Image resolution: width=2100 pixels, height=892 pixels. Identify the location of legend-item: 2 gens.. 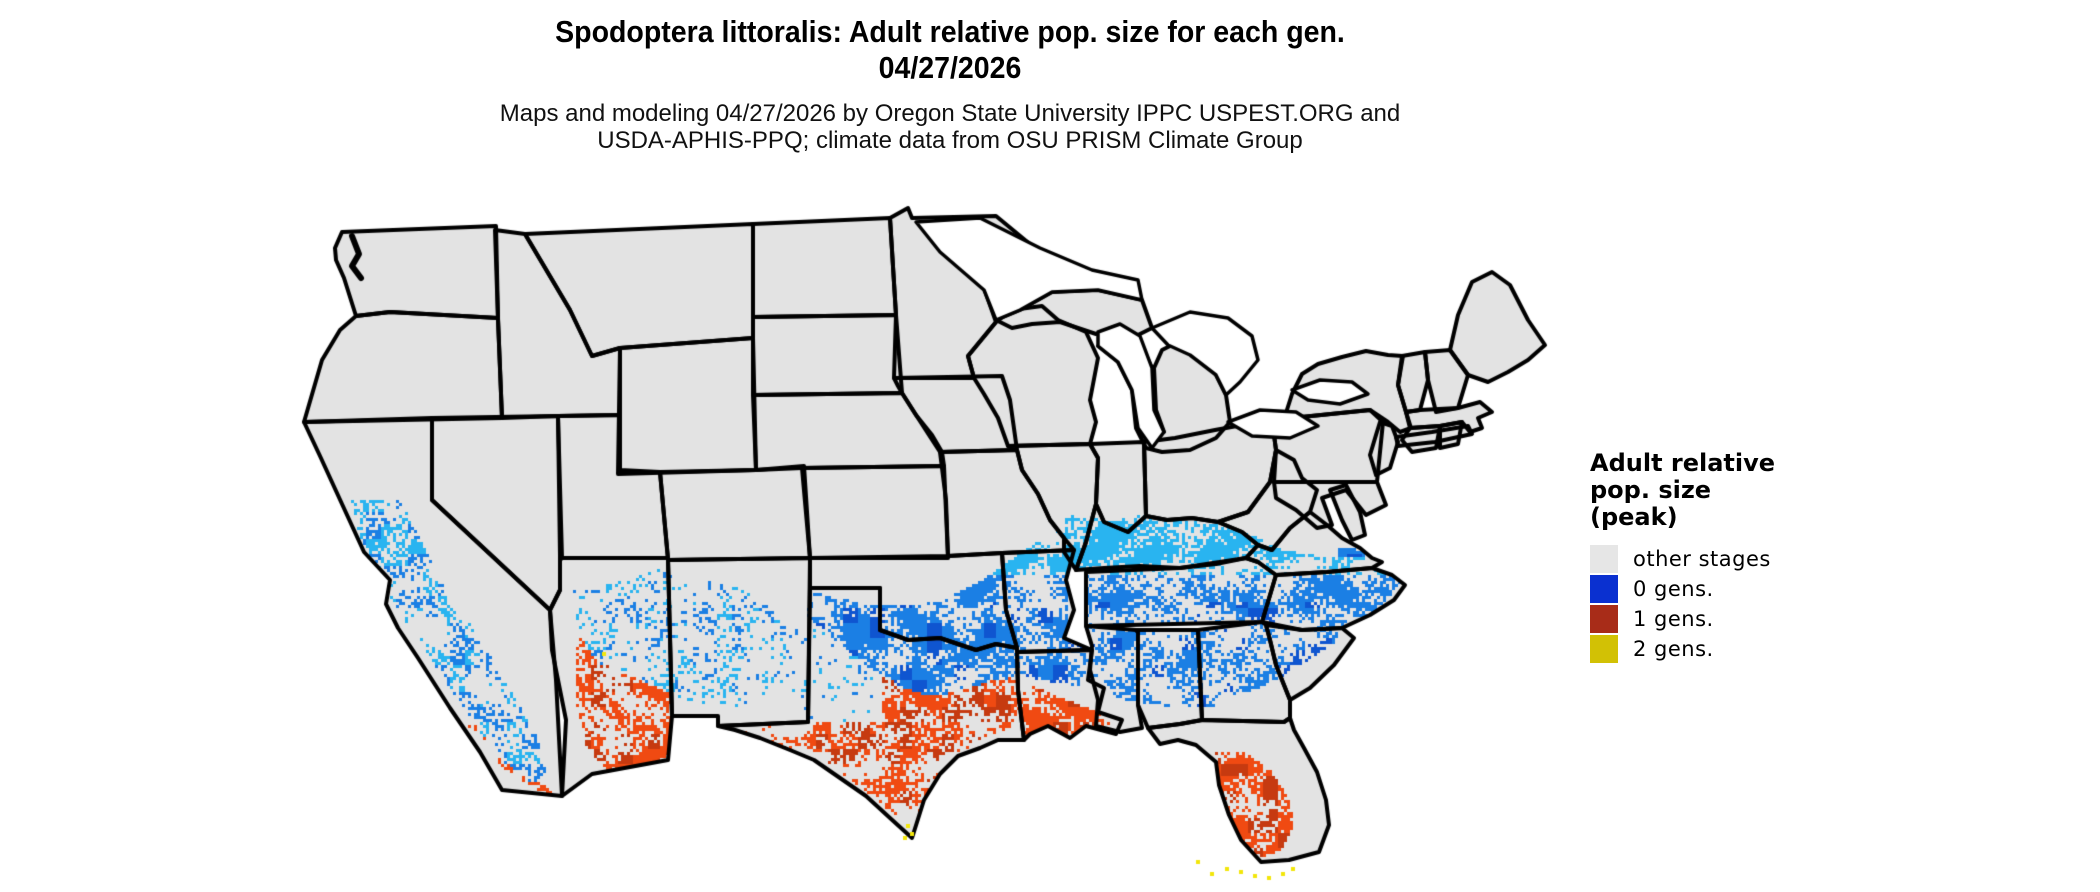
(1720, 649).